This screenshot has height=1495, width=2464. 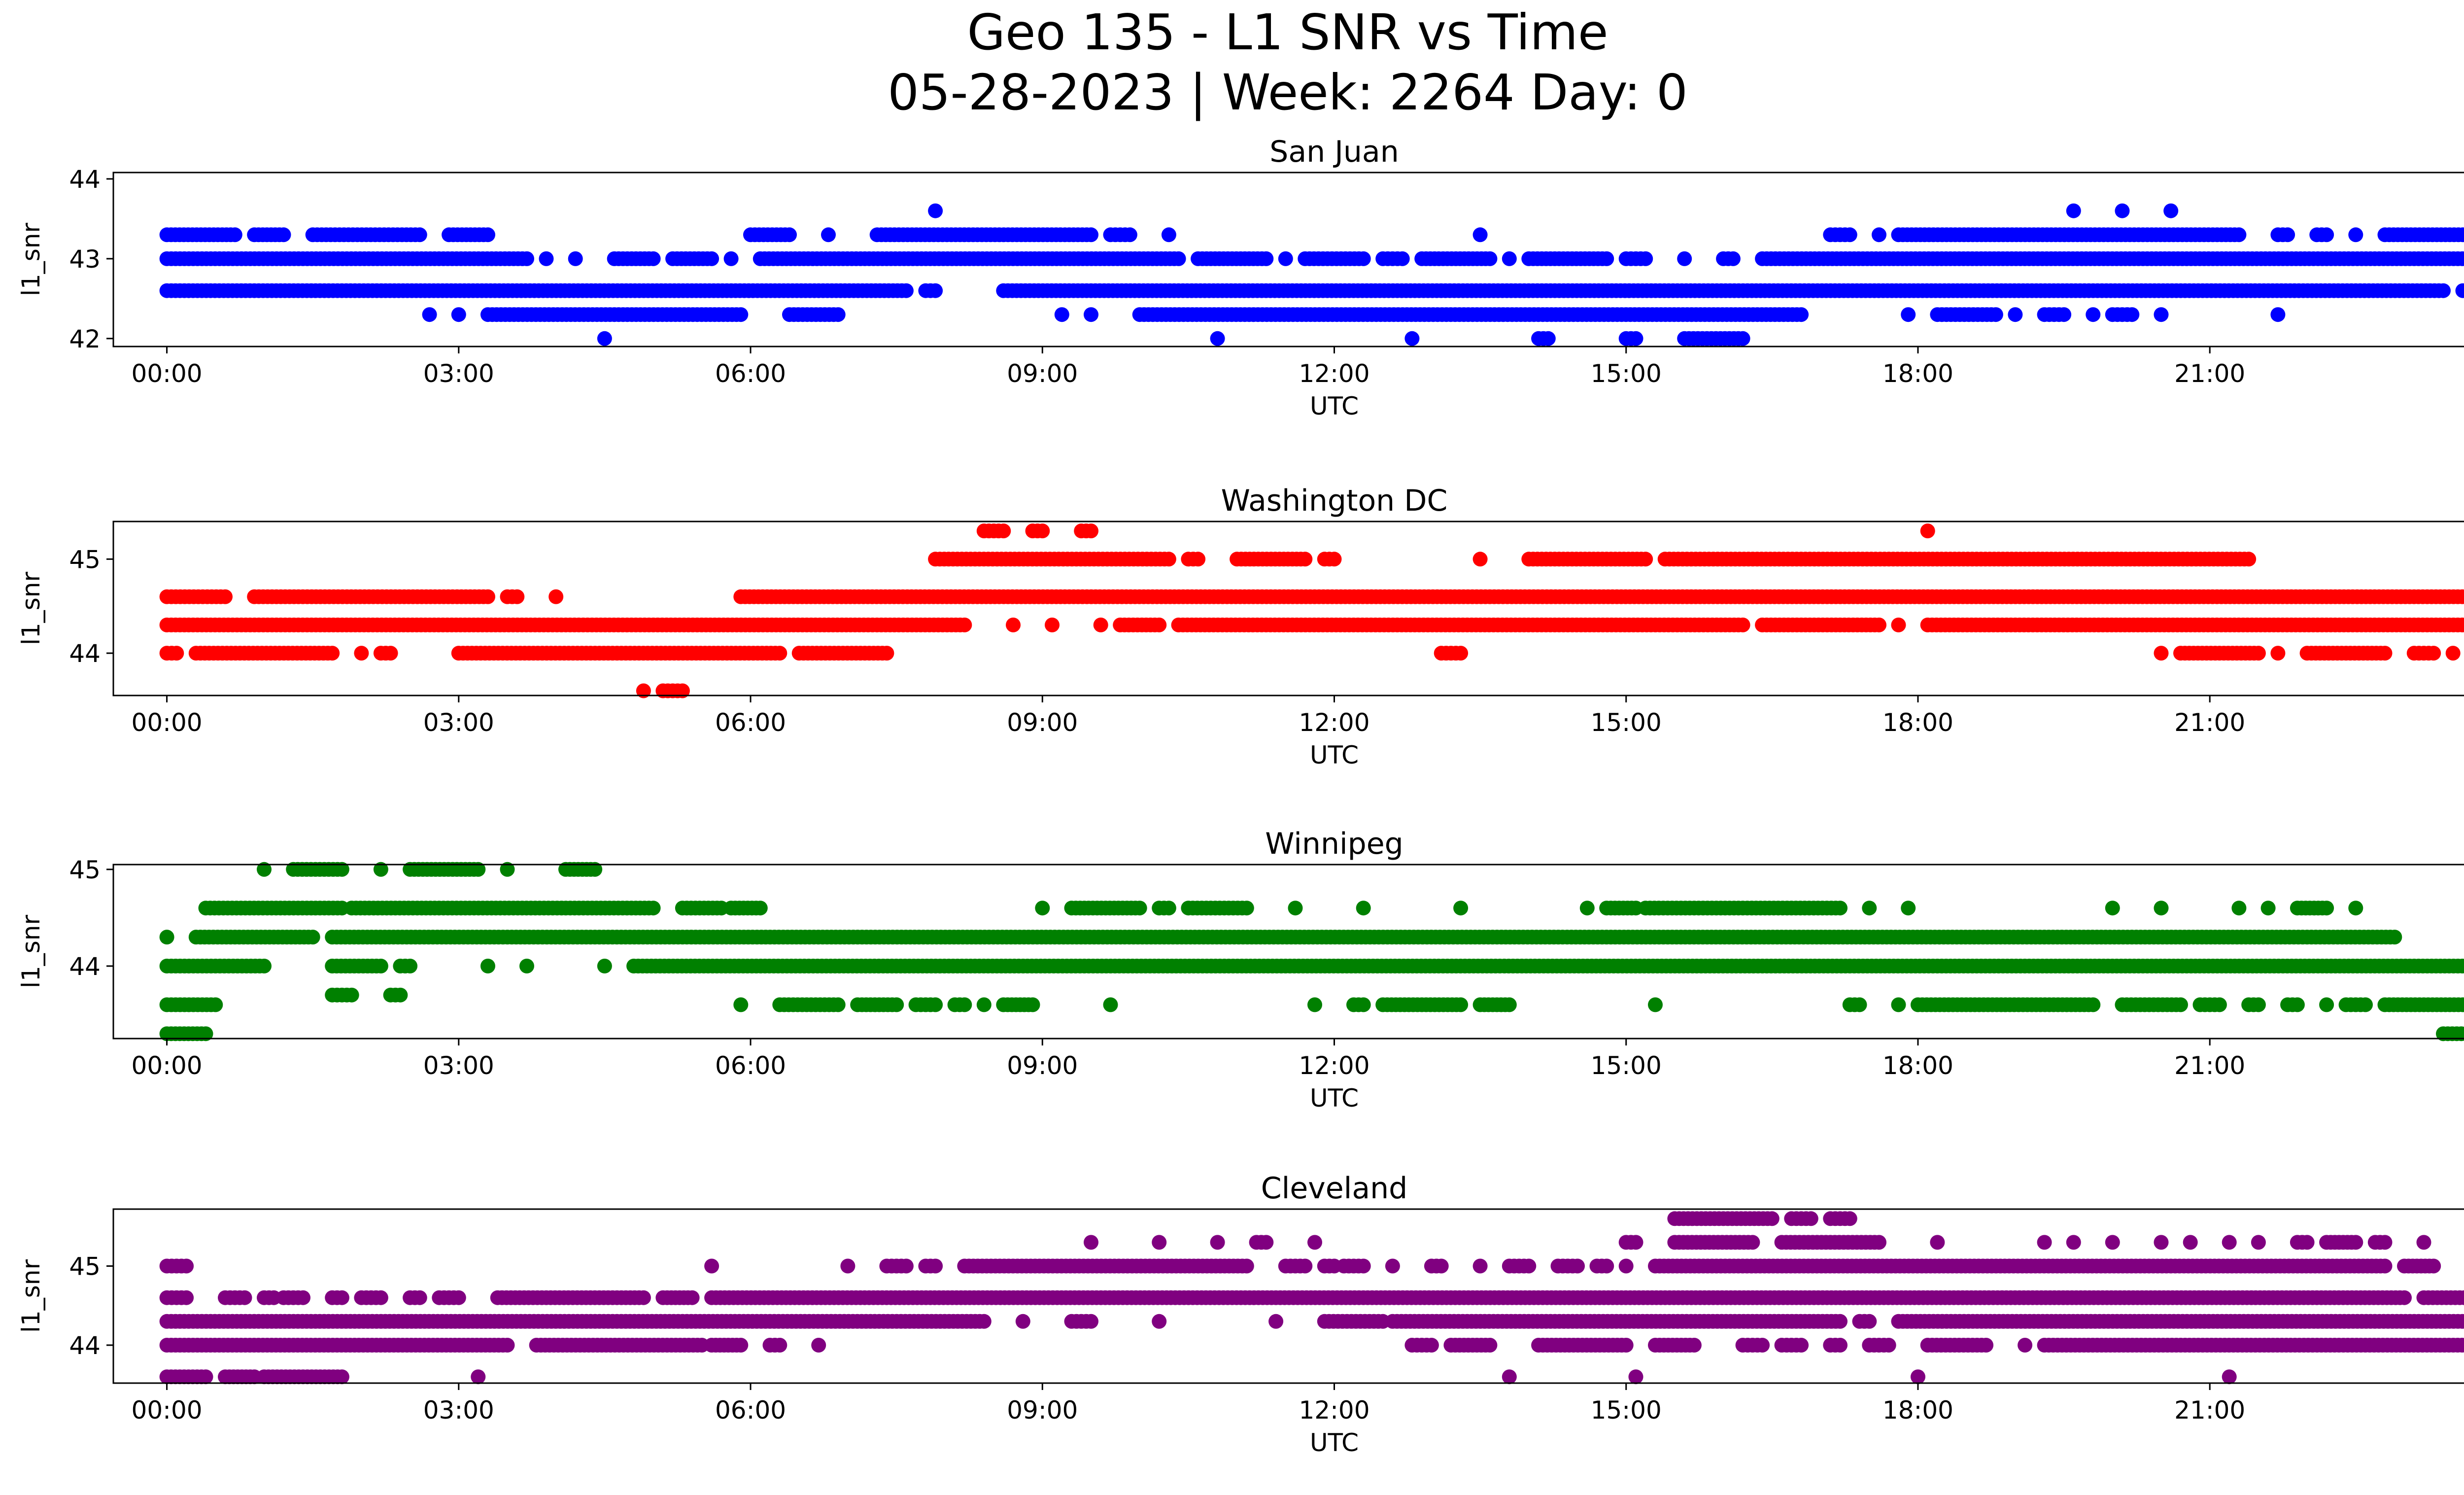 I want to click on scatter-series, so click(x=1311, y=274).